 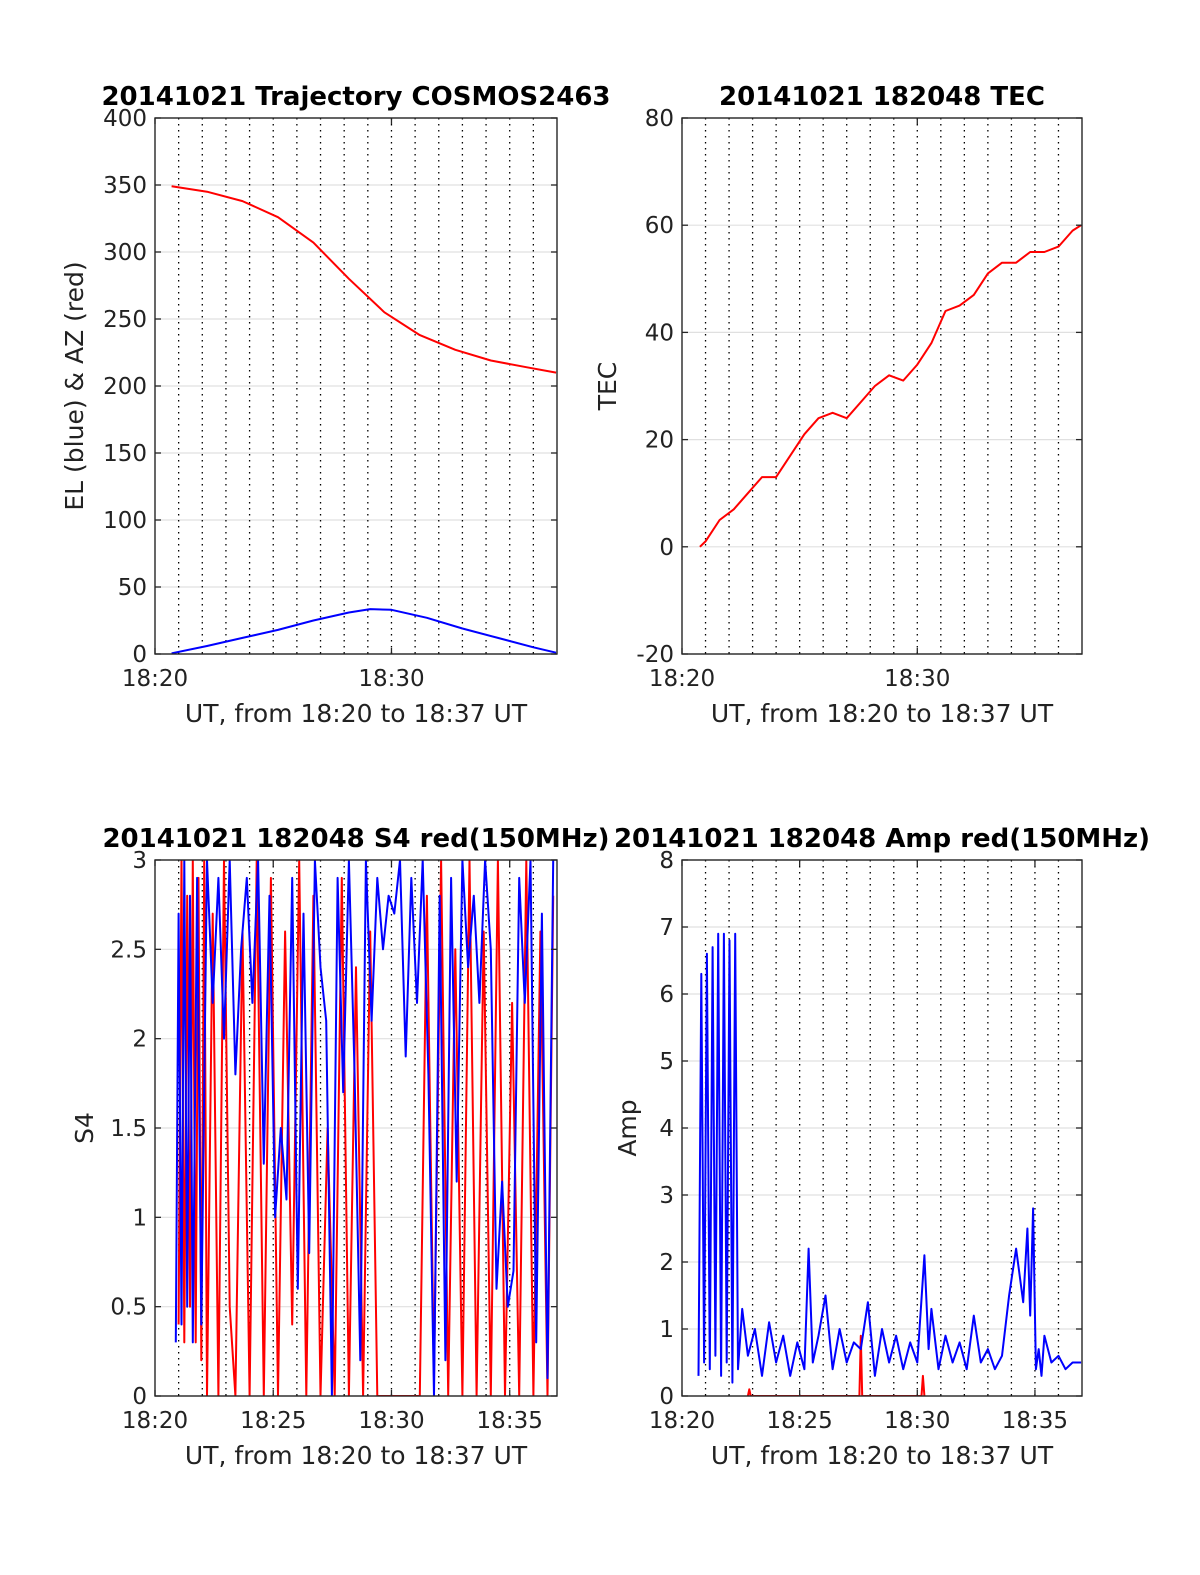 I want to click on y-tick-label: 50, so click(x=132, y=588).